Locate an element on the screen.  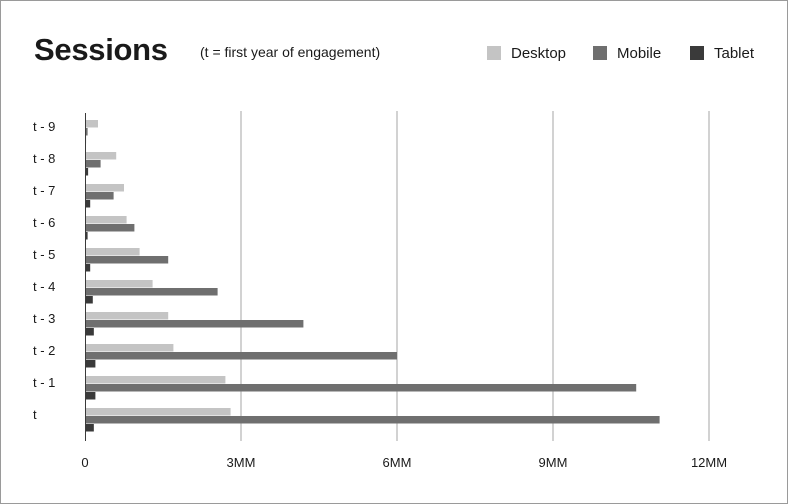
y-tick-label-t-8: t - 8 is located at coordinates (44, 158).